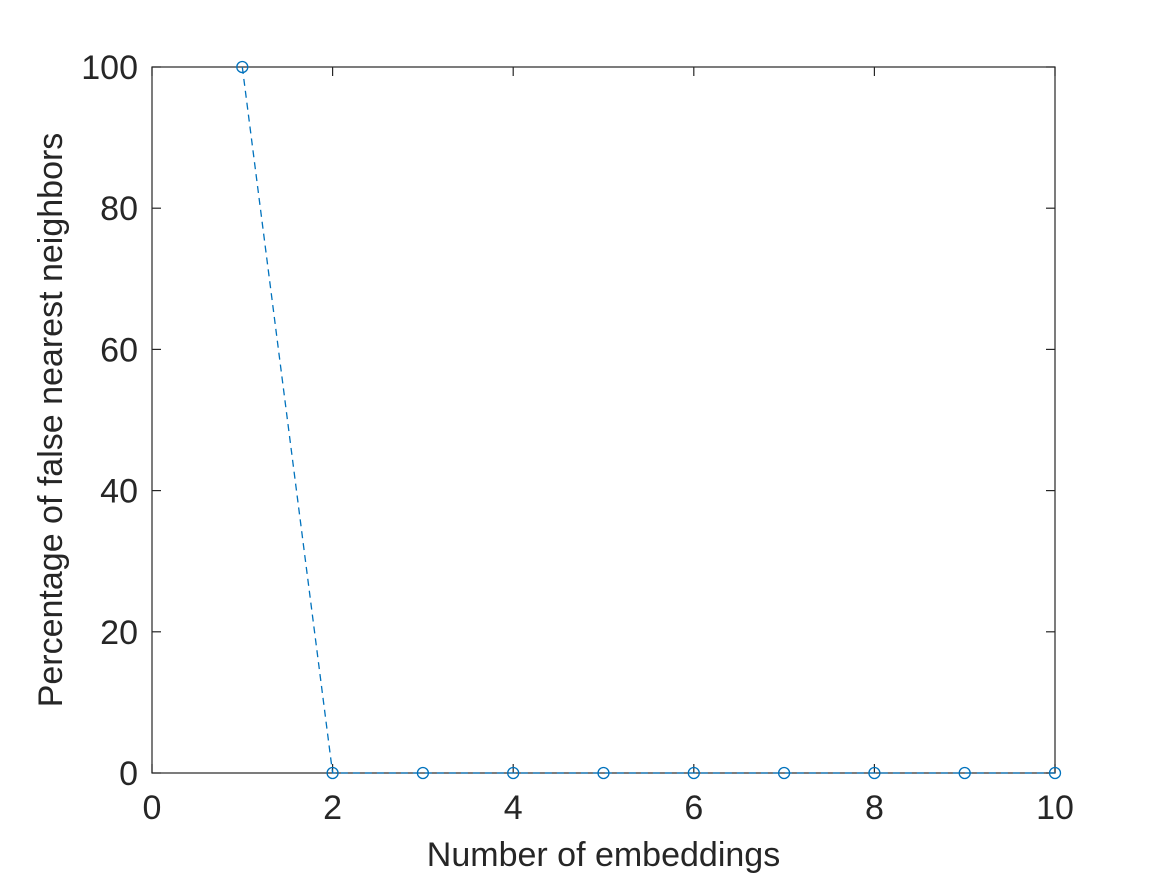 This screenshot has width=1167, height=875. I want to click on y-tick-label: 40, so click(119, 492).